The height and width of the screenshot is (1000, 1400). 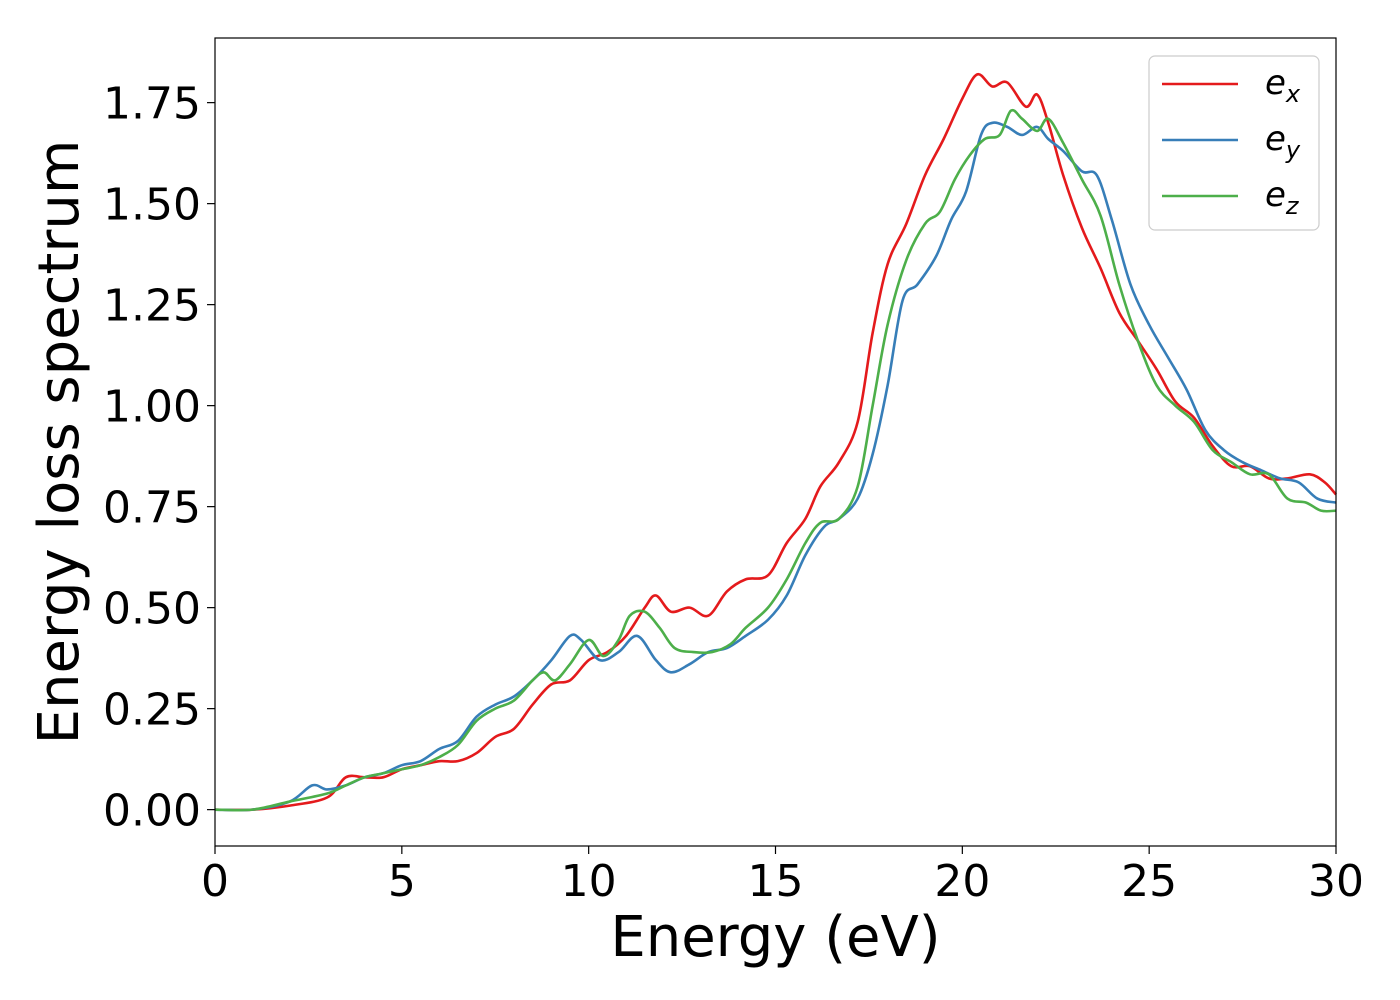 What do you see at coordinates (152, 205) in the screenshot?
I see `y-tick-label: 1.50` at bounding box center [152, 205].